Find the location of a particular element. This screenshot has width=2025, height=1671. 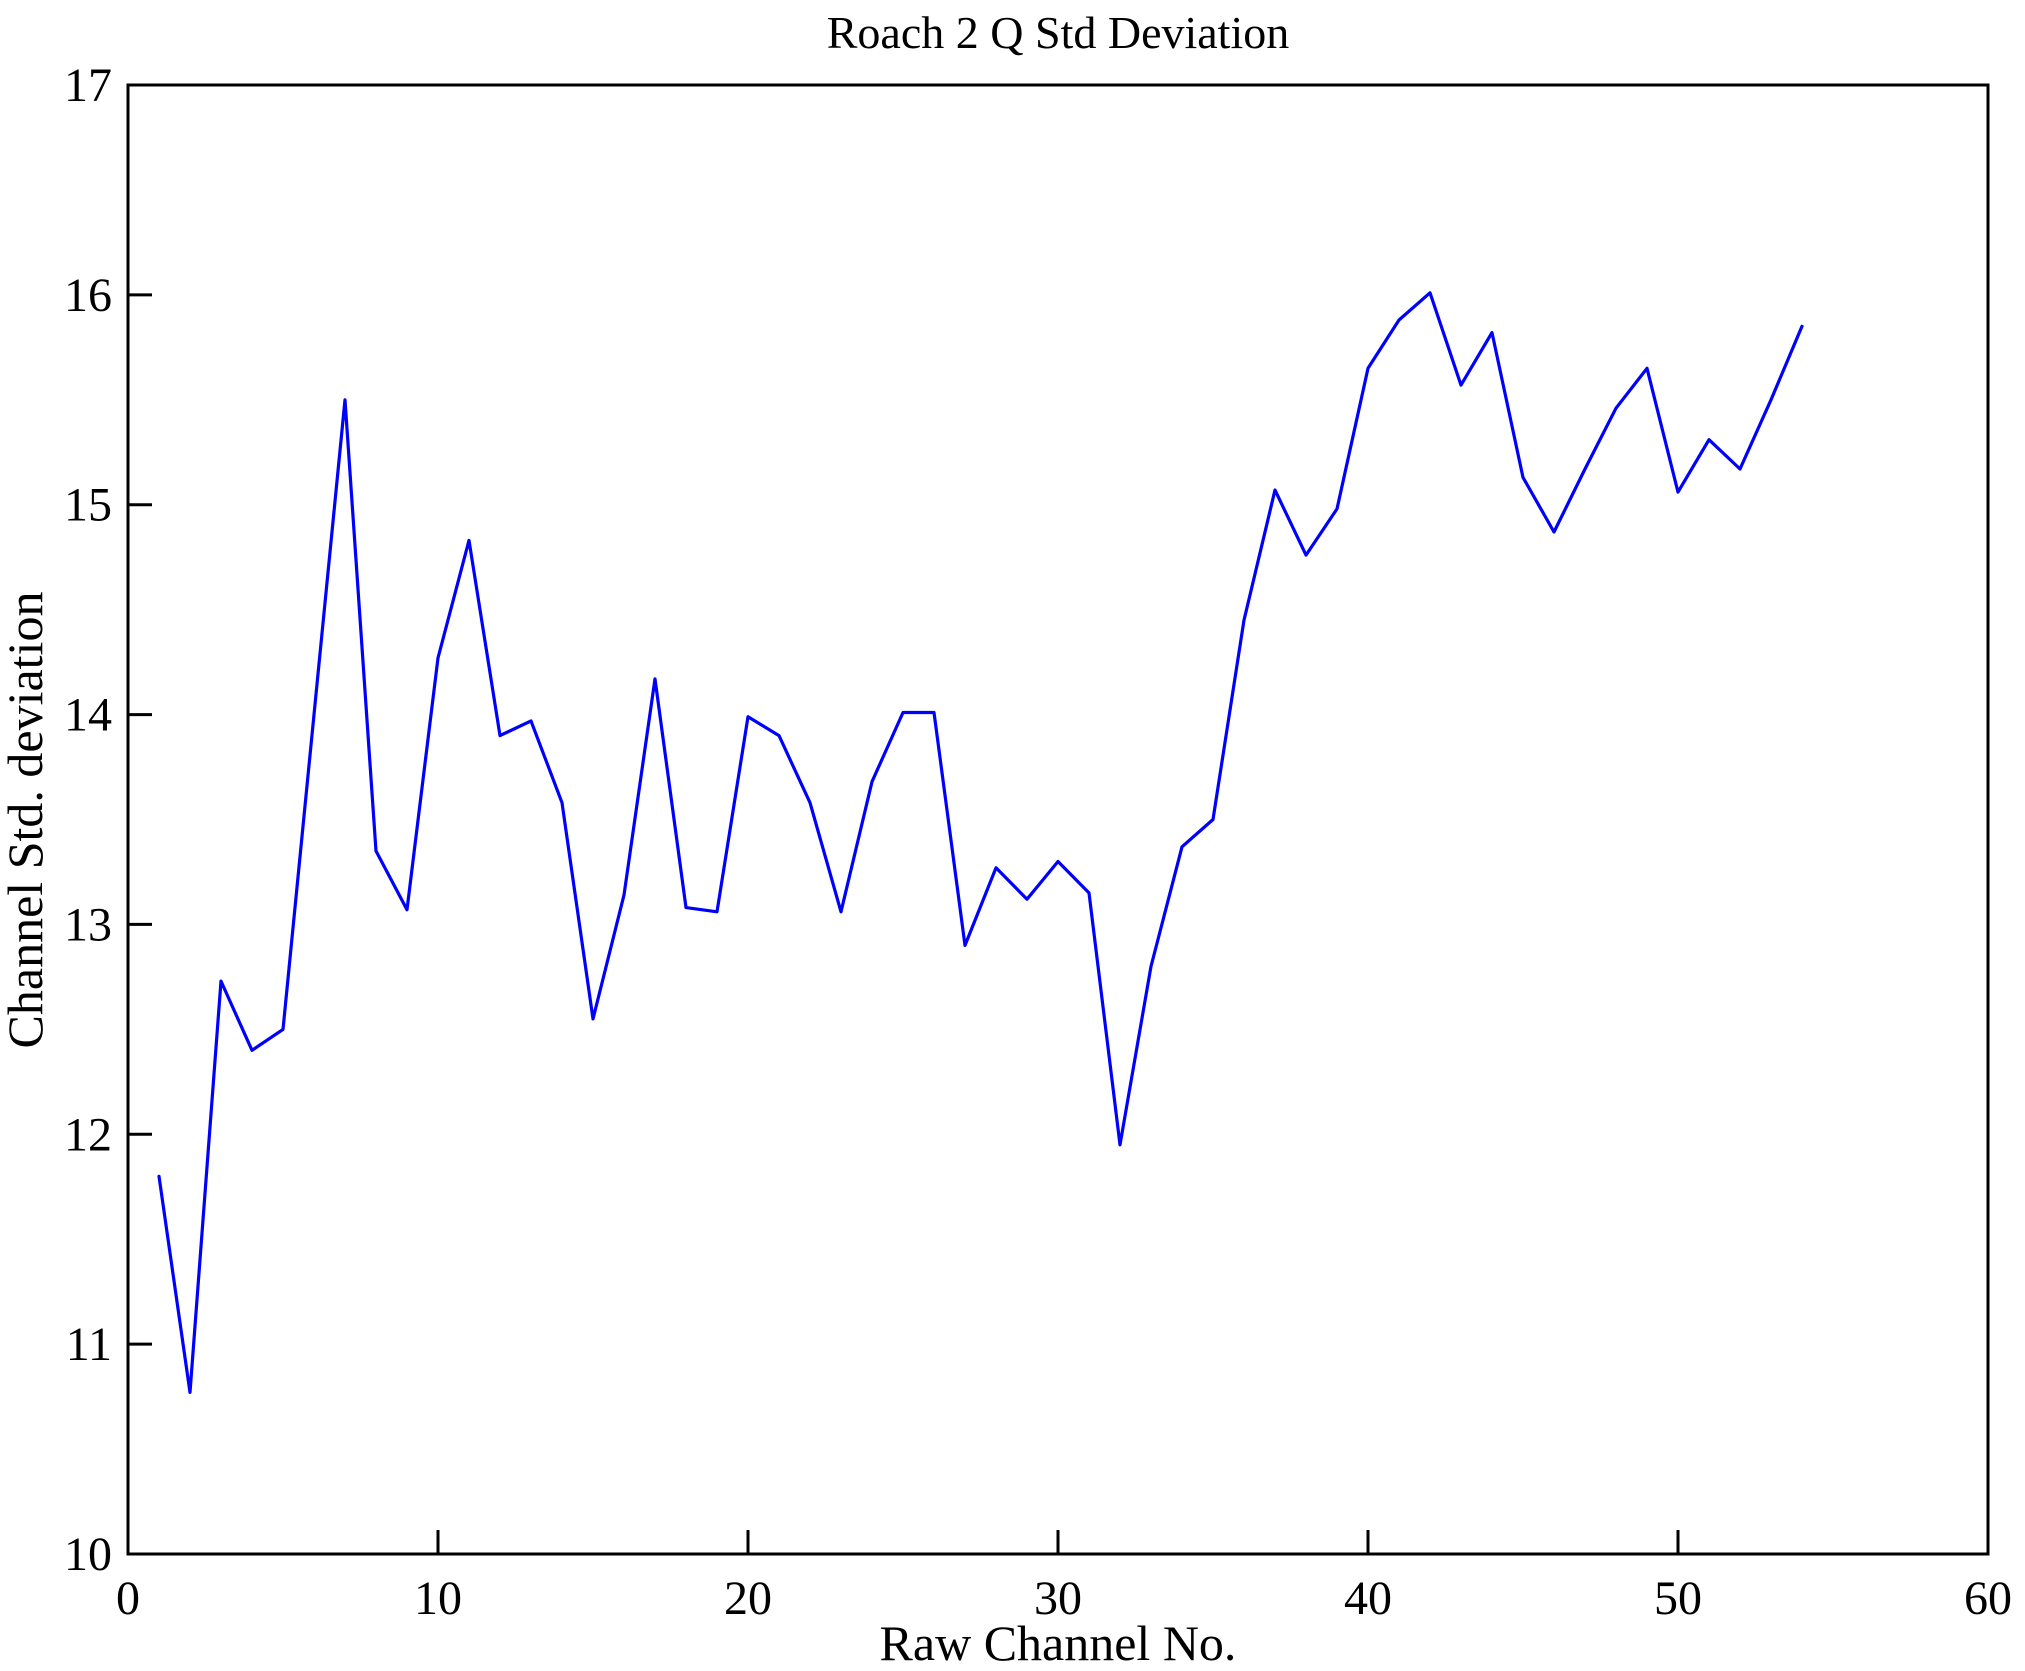

chart-title: Roach 2 Q Std Deviation is located at coordinates (1058, 32).